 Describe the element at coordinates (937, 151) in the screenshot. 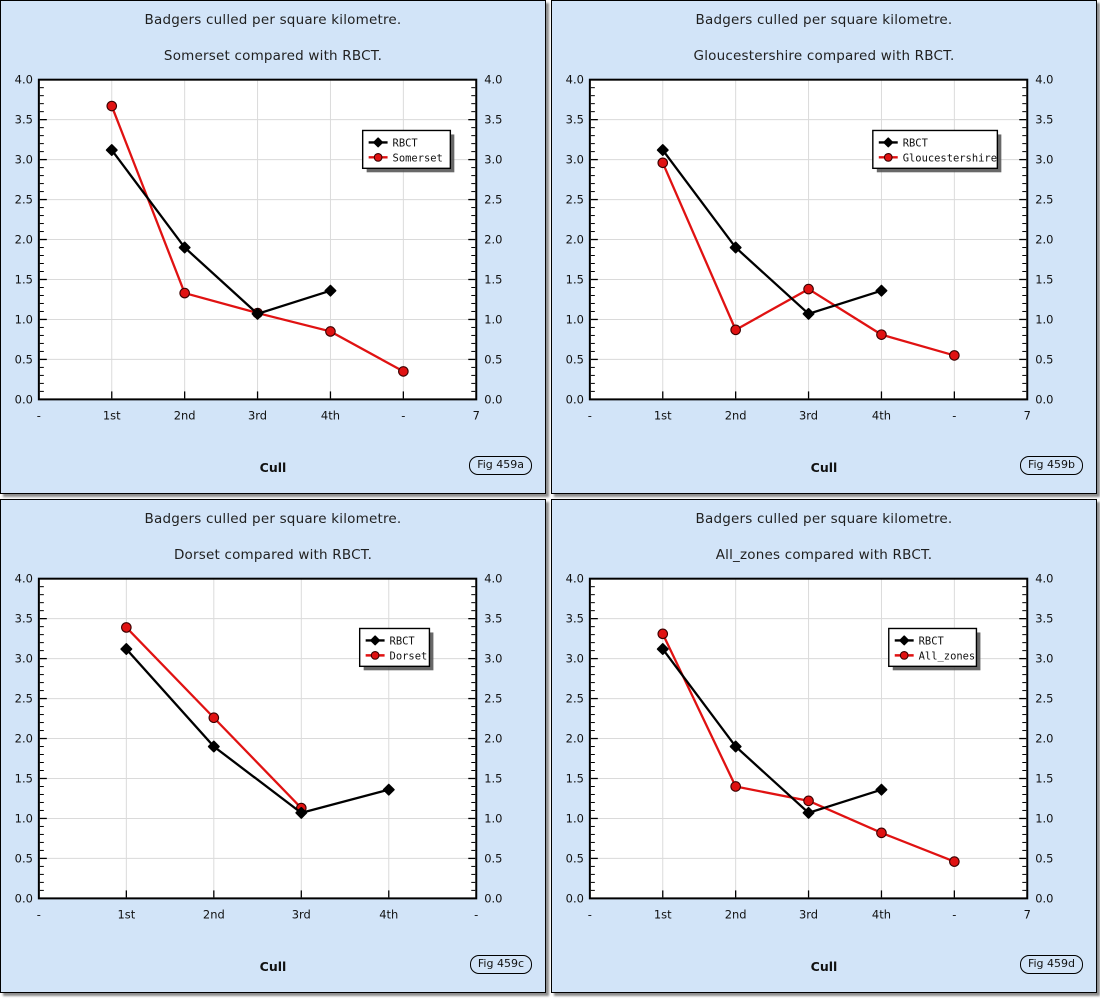

I see `legend: RBCT Gloucestershire` at that location.